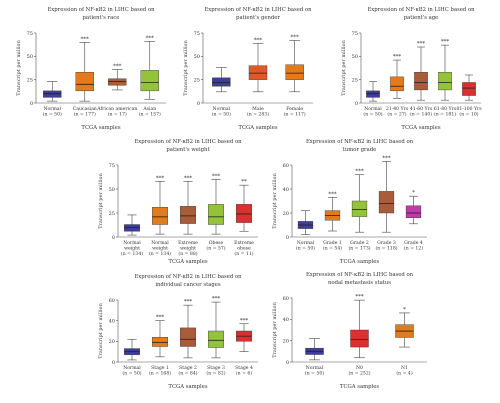  Describe the element at coordinates (386, 243) in the screenshot. I see `x-tick-label: Grade 3` at that location.